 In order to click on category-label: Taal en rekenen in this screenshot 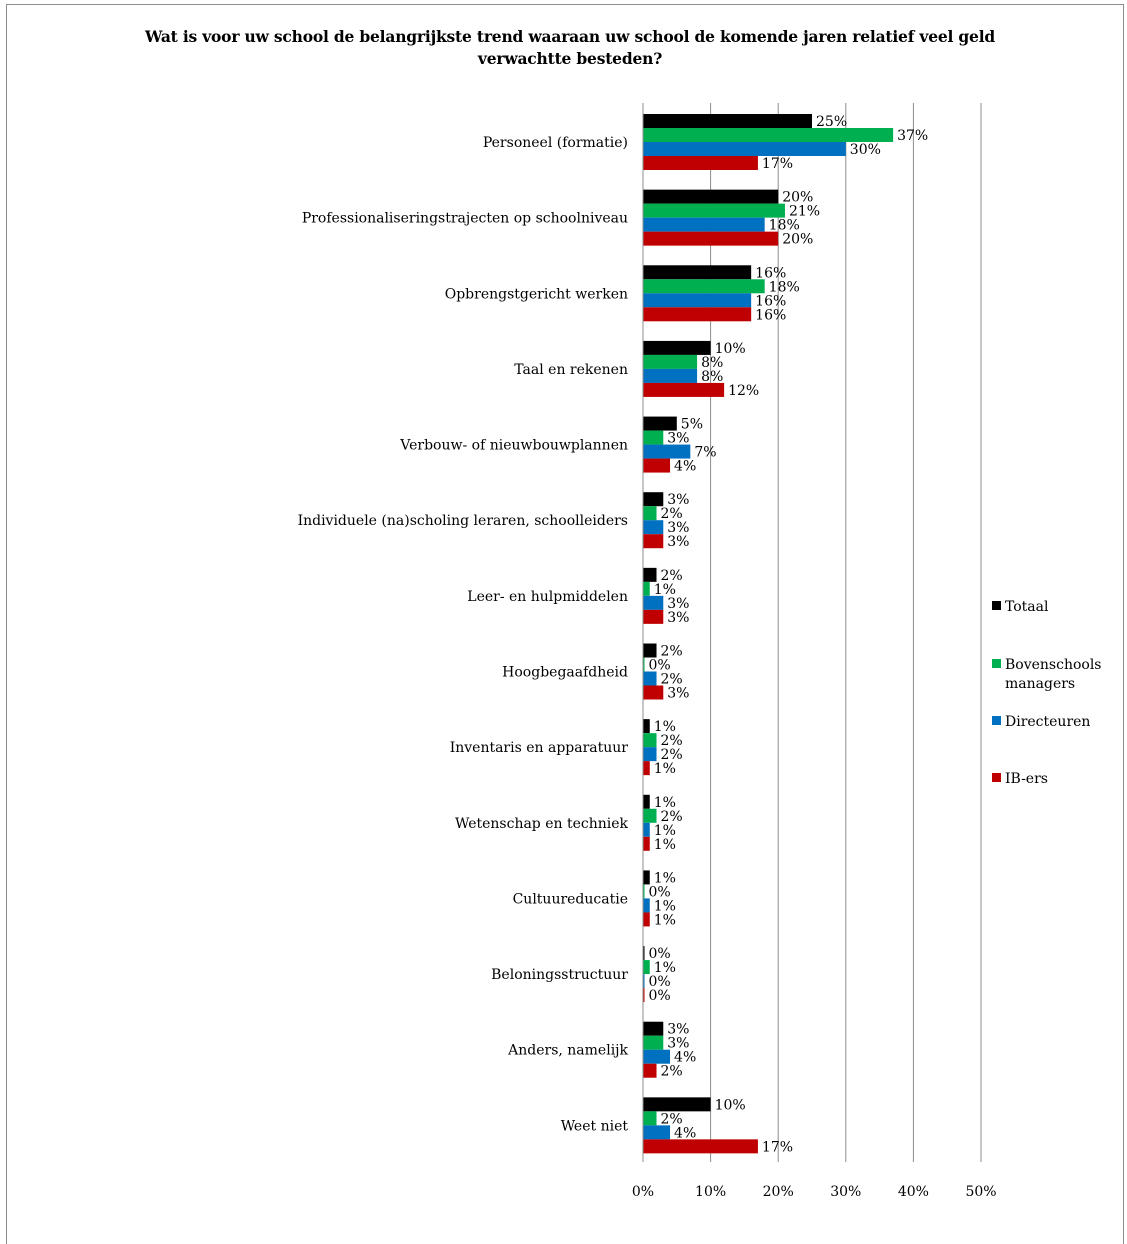, I will do `click(571, 370)`.